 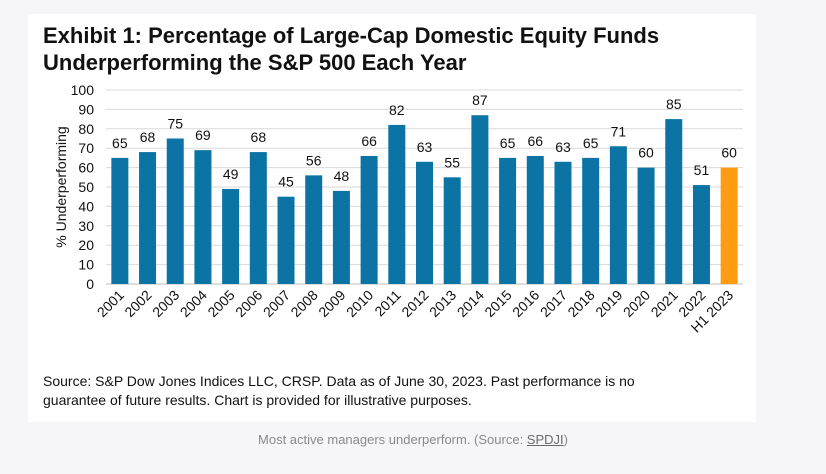 I want to click on title-line-2: Underperforming the S&P 500 Each Year, so click(x=255, y=62).